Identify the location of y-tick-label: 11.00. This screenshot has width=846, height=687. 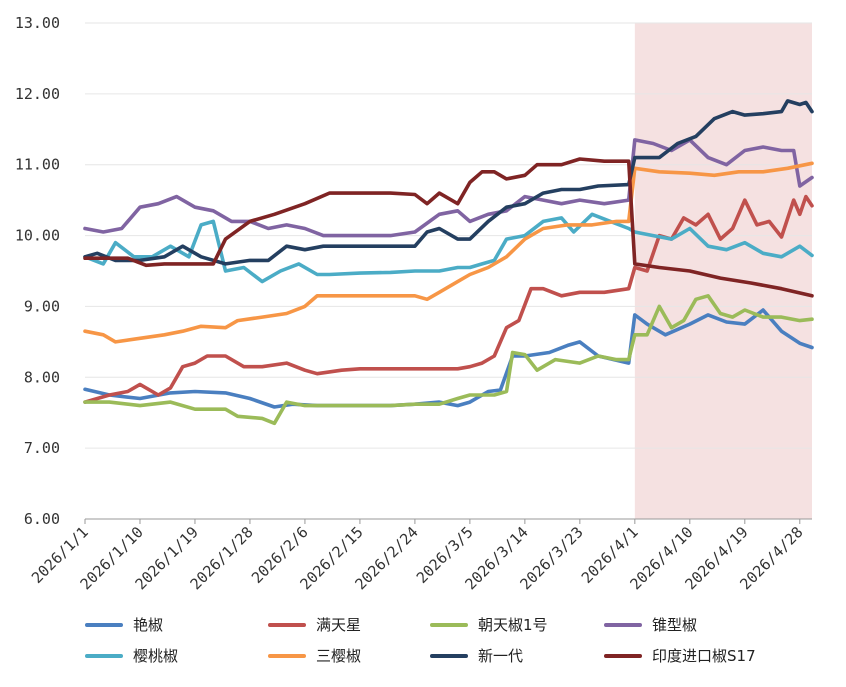
(37, 165).